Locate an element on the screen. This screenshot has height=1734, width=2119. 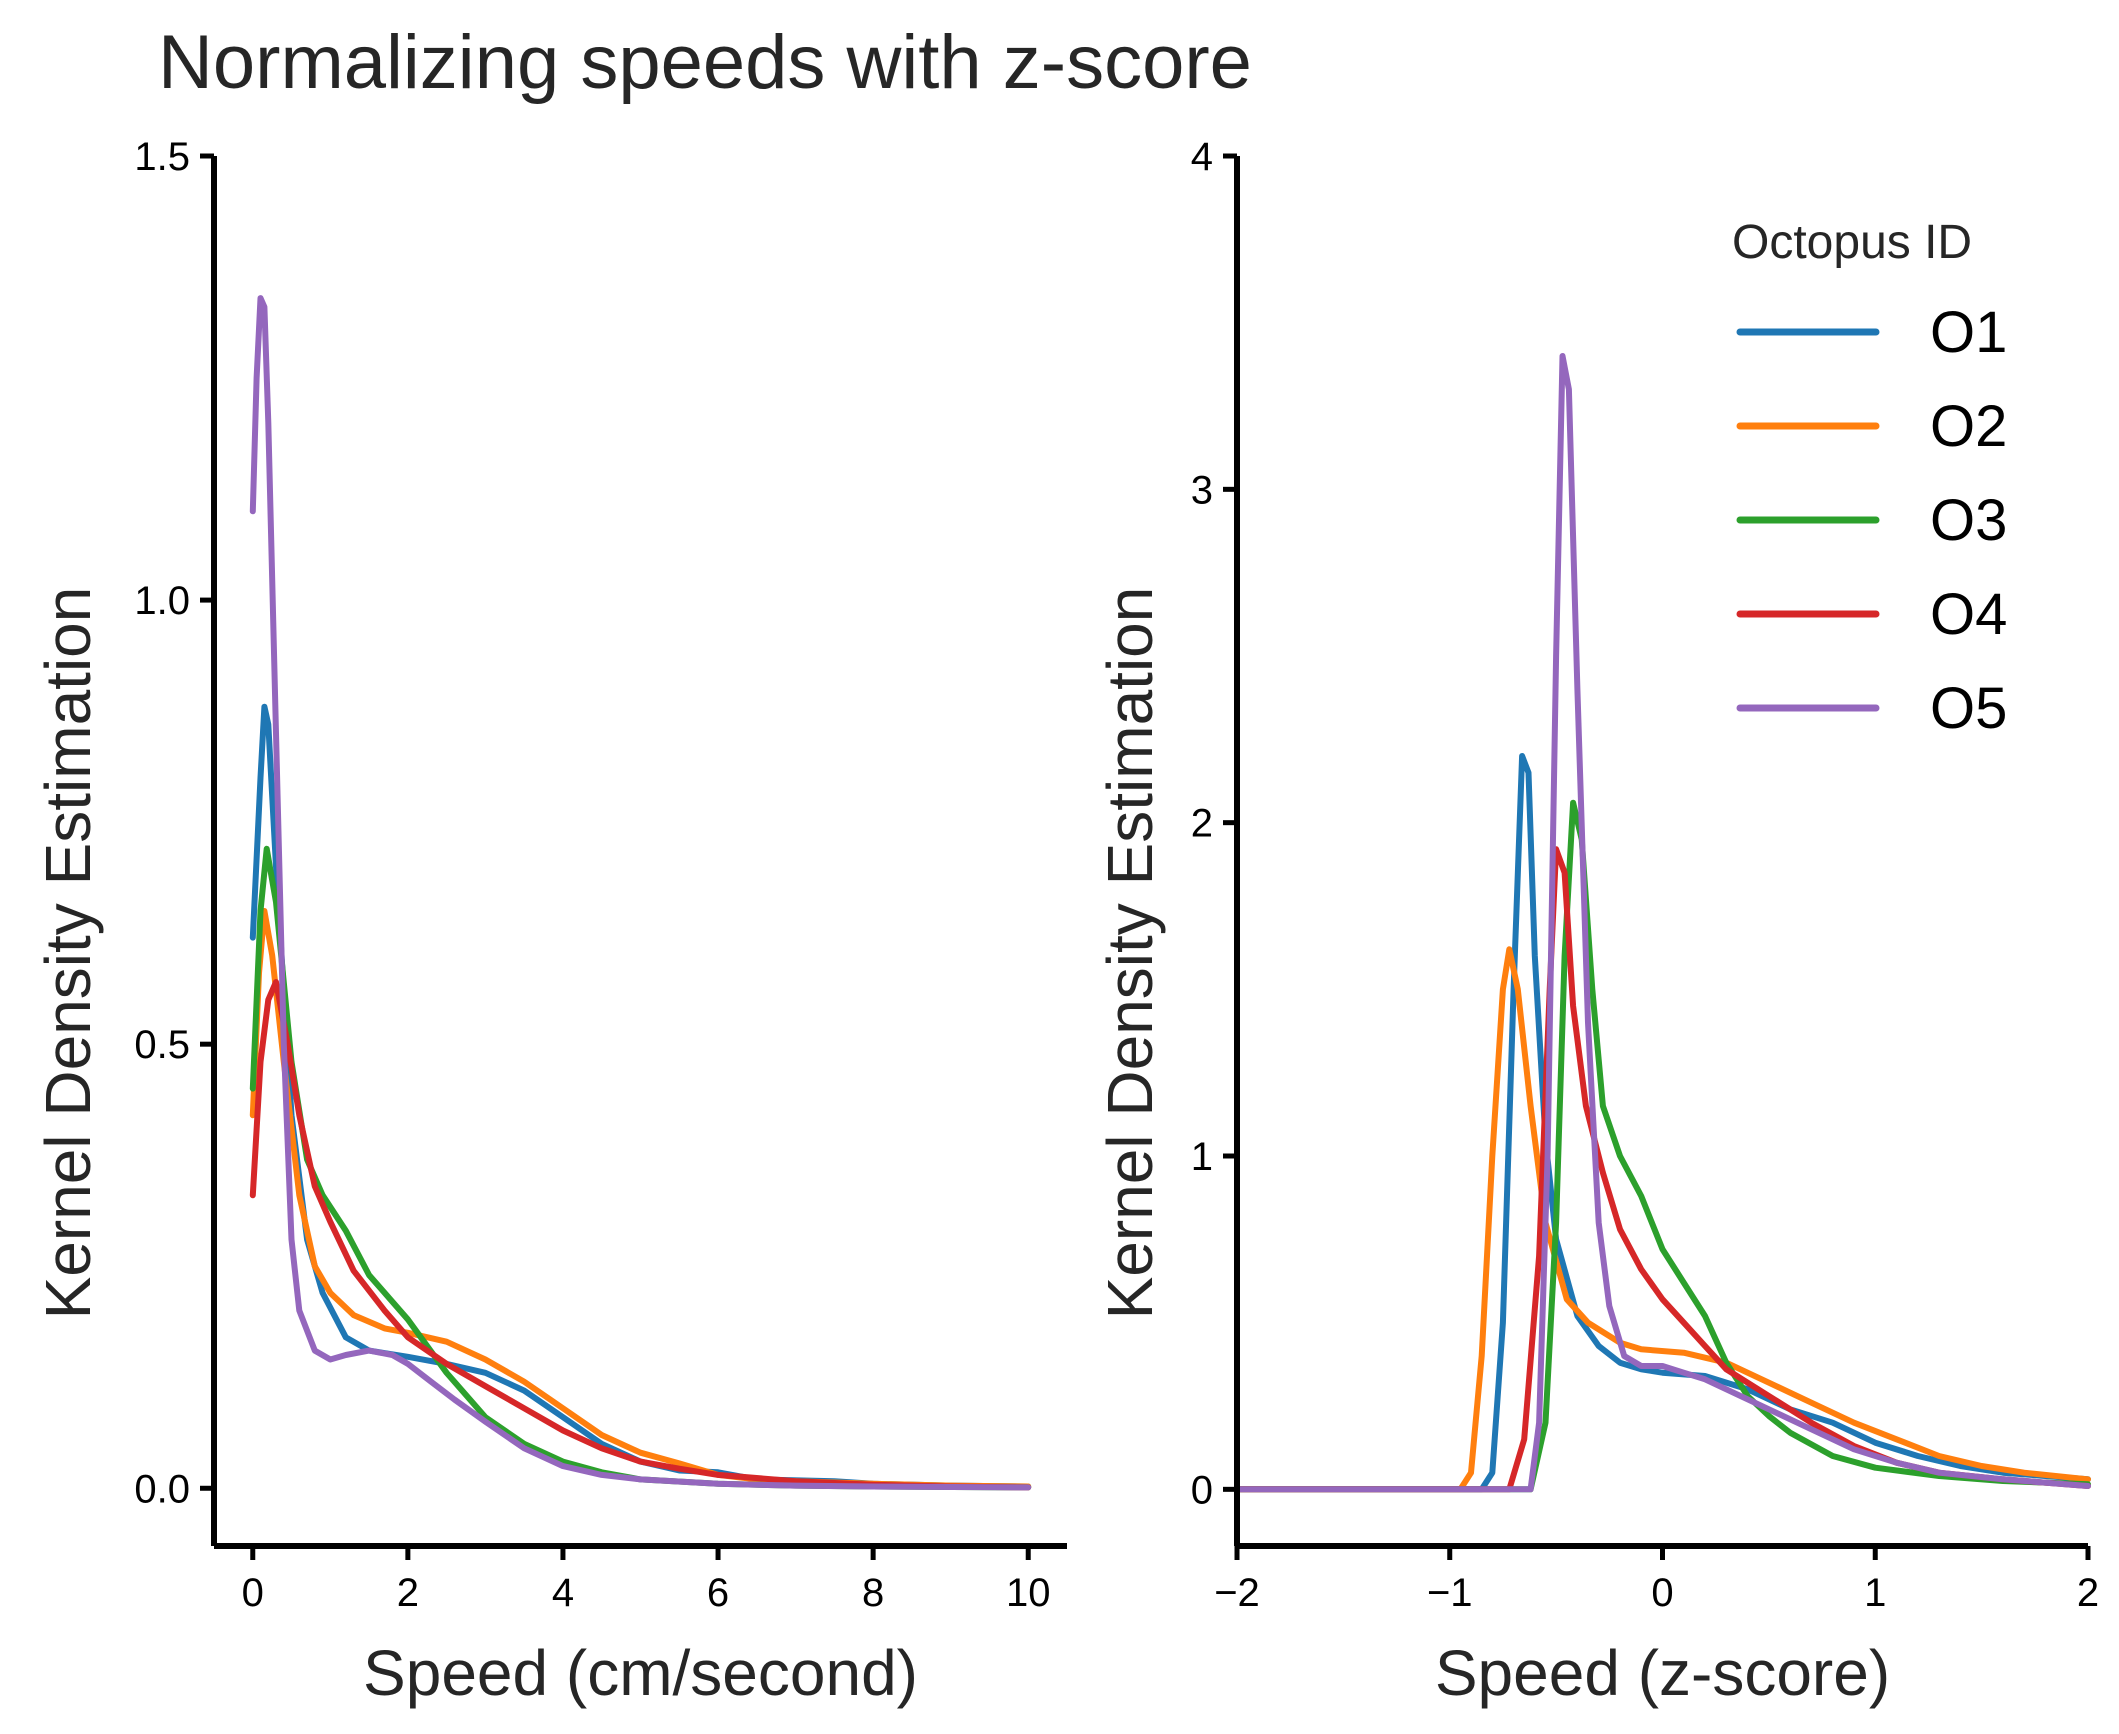
legend-label-o1: O1 is located at coordinates (1968, 332).